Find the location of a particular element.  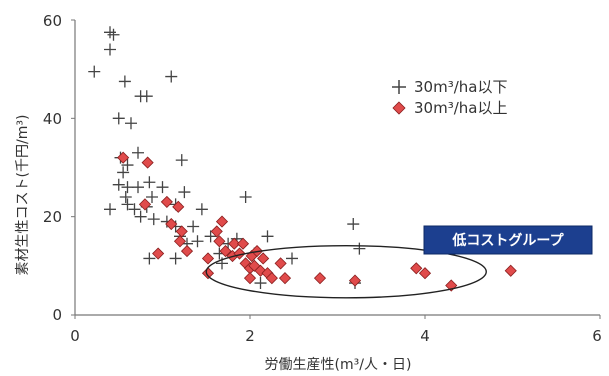

y-tick-label: 0 is located at coordinates (57, 315).